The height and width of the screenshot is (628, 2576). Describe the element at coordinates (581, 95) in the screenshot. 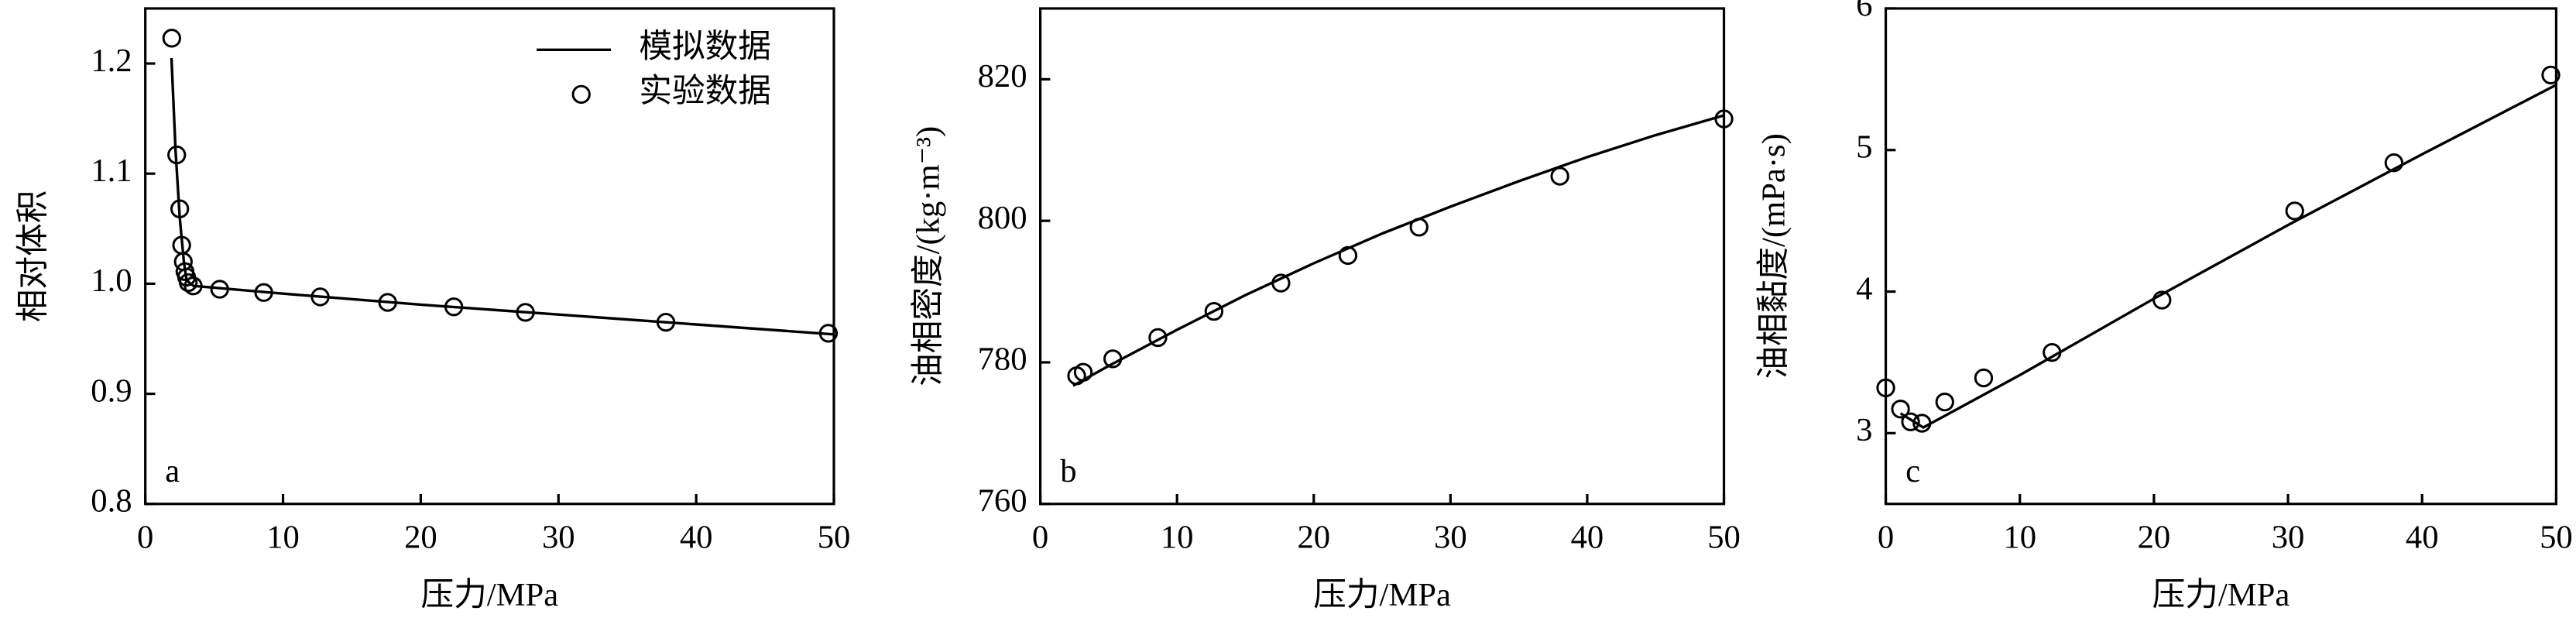

I see `legend-marker` at that location.